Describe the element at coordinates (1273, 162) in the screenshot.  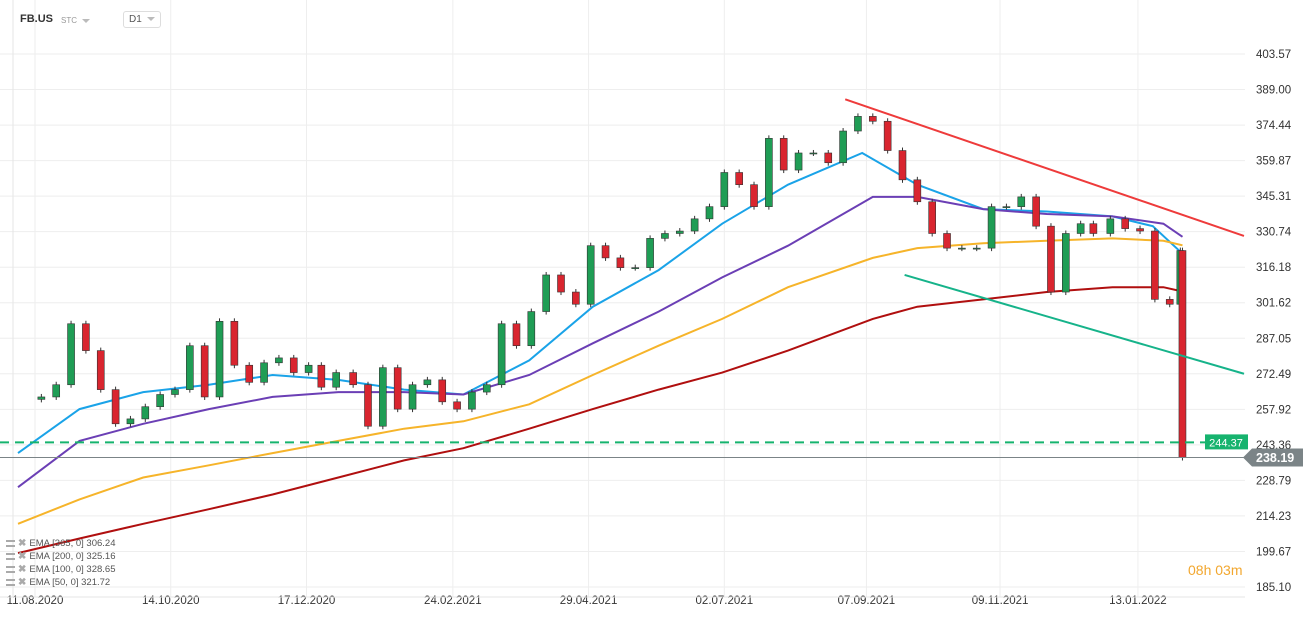
I see `y-tick-label: 359.87` at that location.